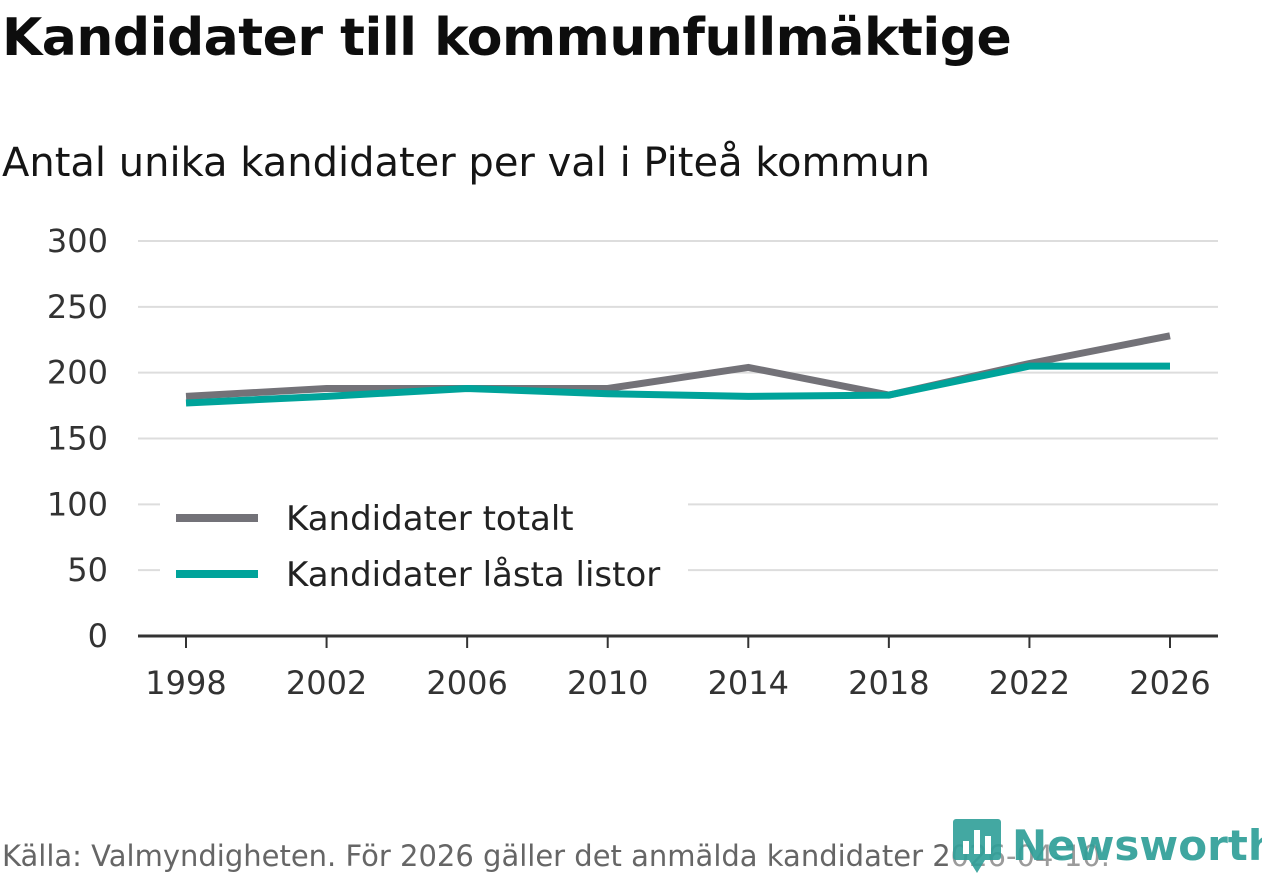 The height and width of the screenshot is (879, 1262). I want to click on y-tick-label-0: 0, so click(98, 636).